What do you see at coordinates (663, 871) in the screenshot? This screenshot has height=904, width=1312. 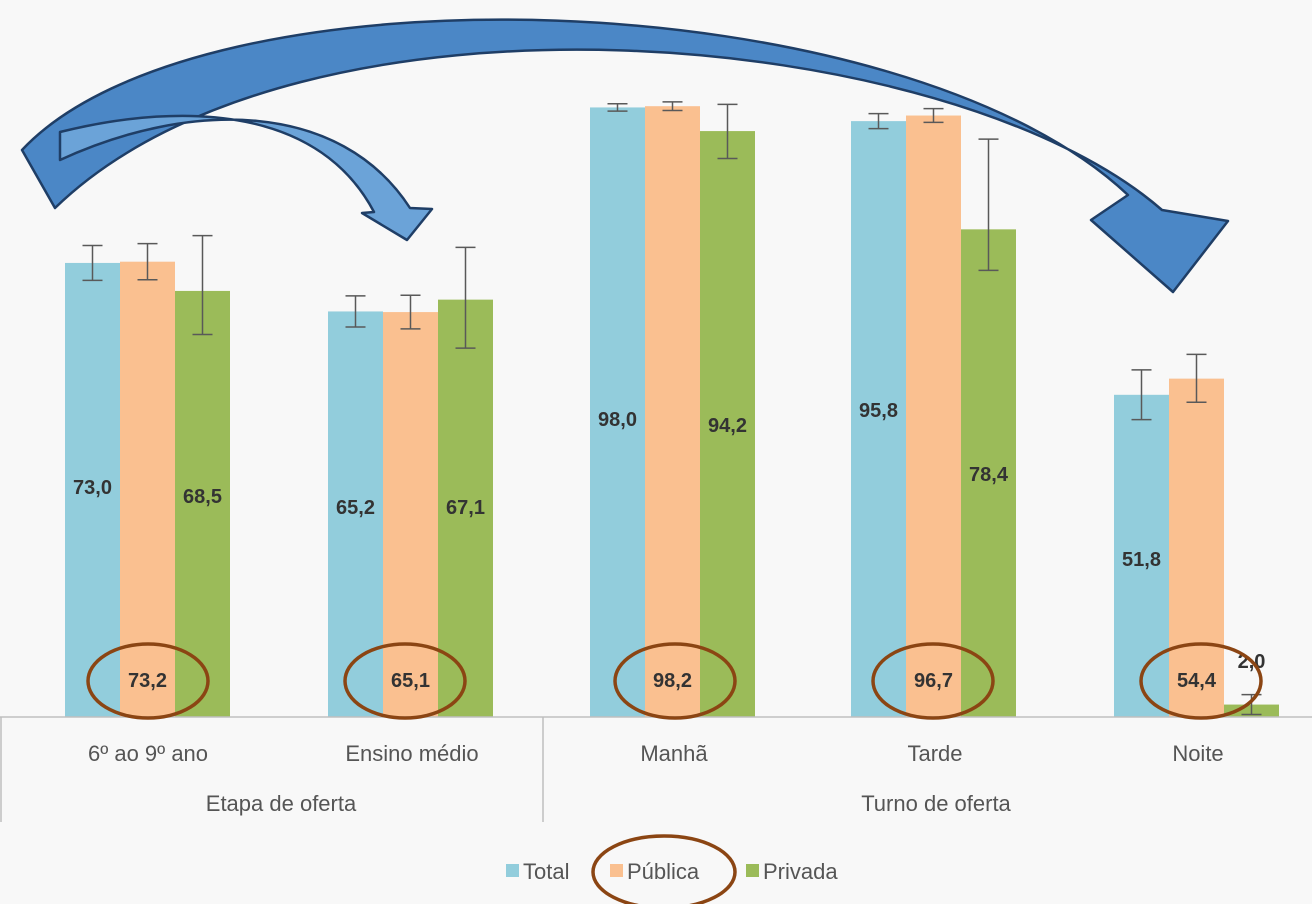 I see `legend-label-publica: Pública` at bounding box center [663, 871].